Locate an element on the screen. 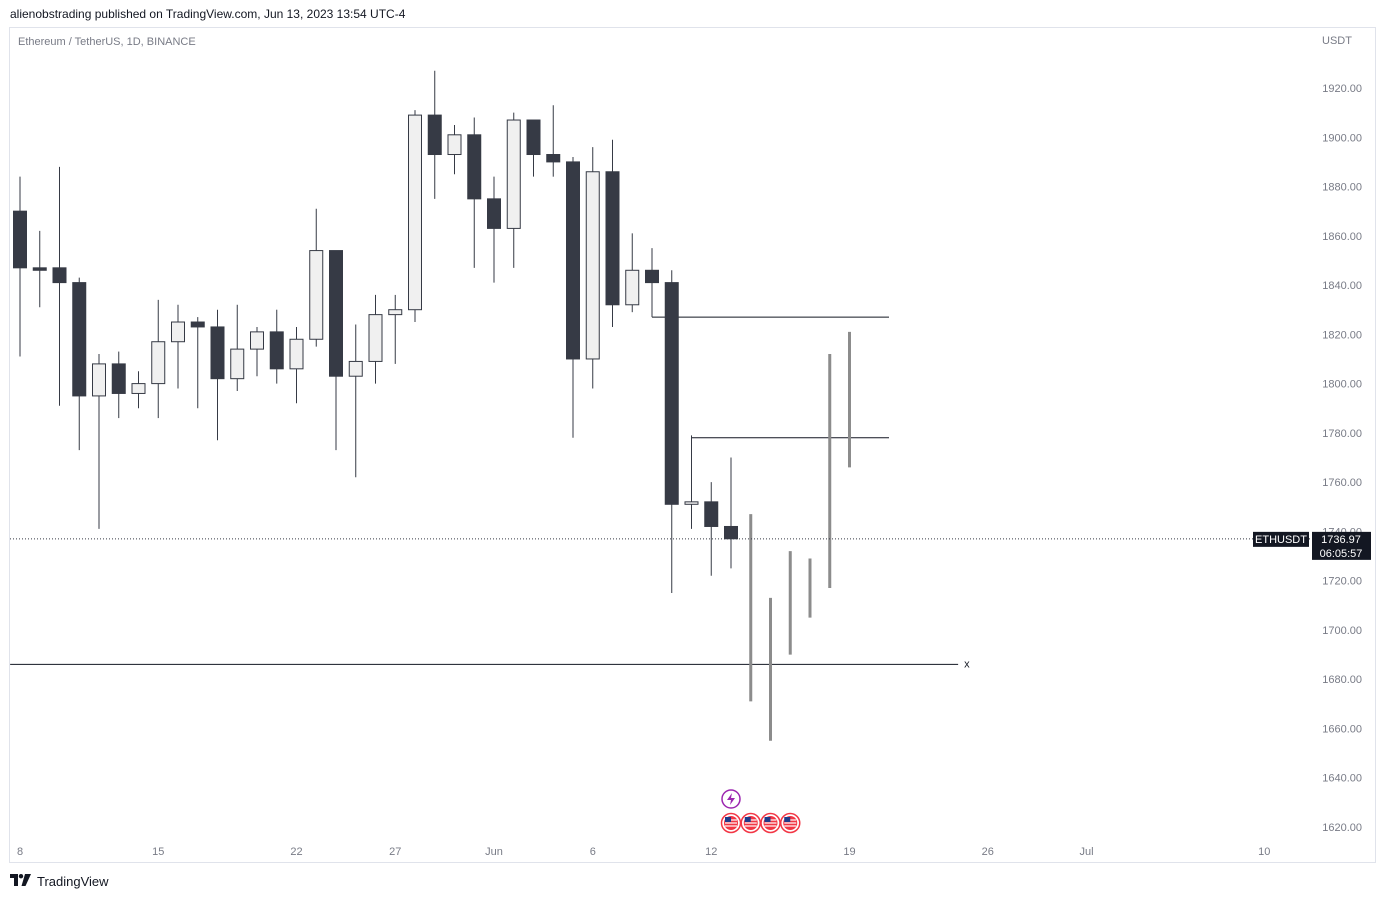 The width and height of the screenshot is (1386, 900). tradingview-brand: TradingView is located at coordinates (73, 881).